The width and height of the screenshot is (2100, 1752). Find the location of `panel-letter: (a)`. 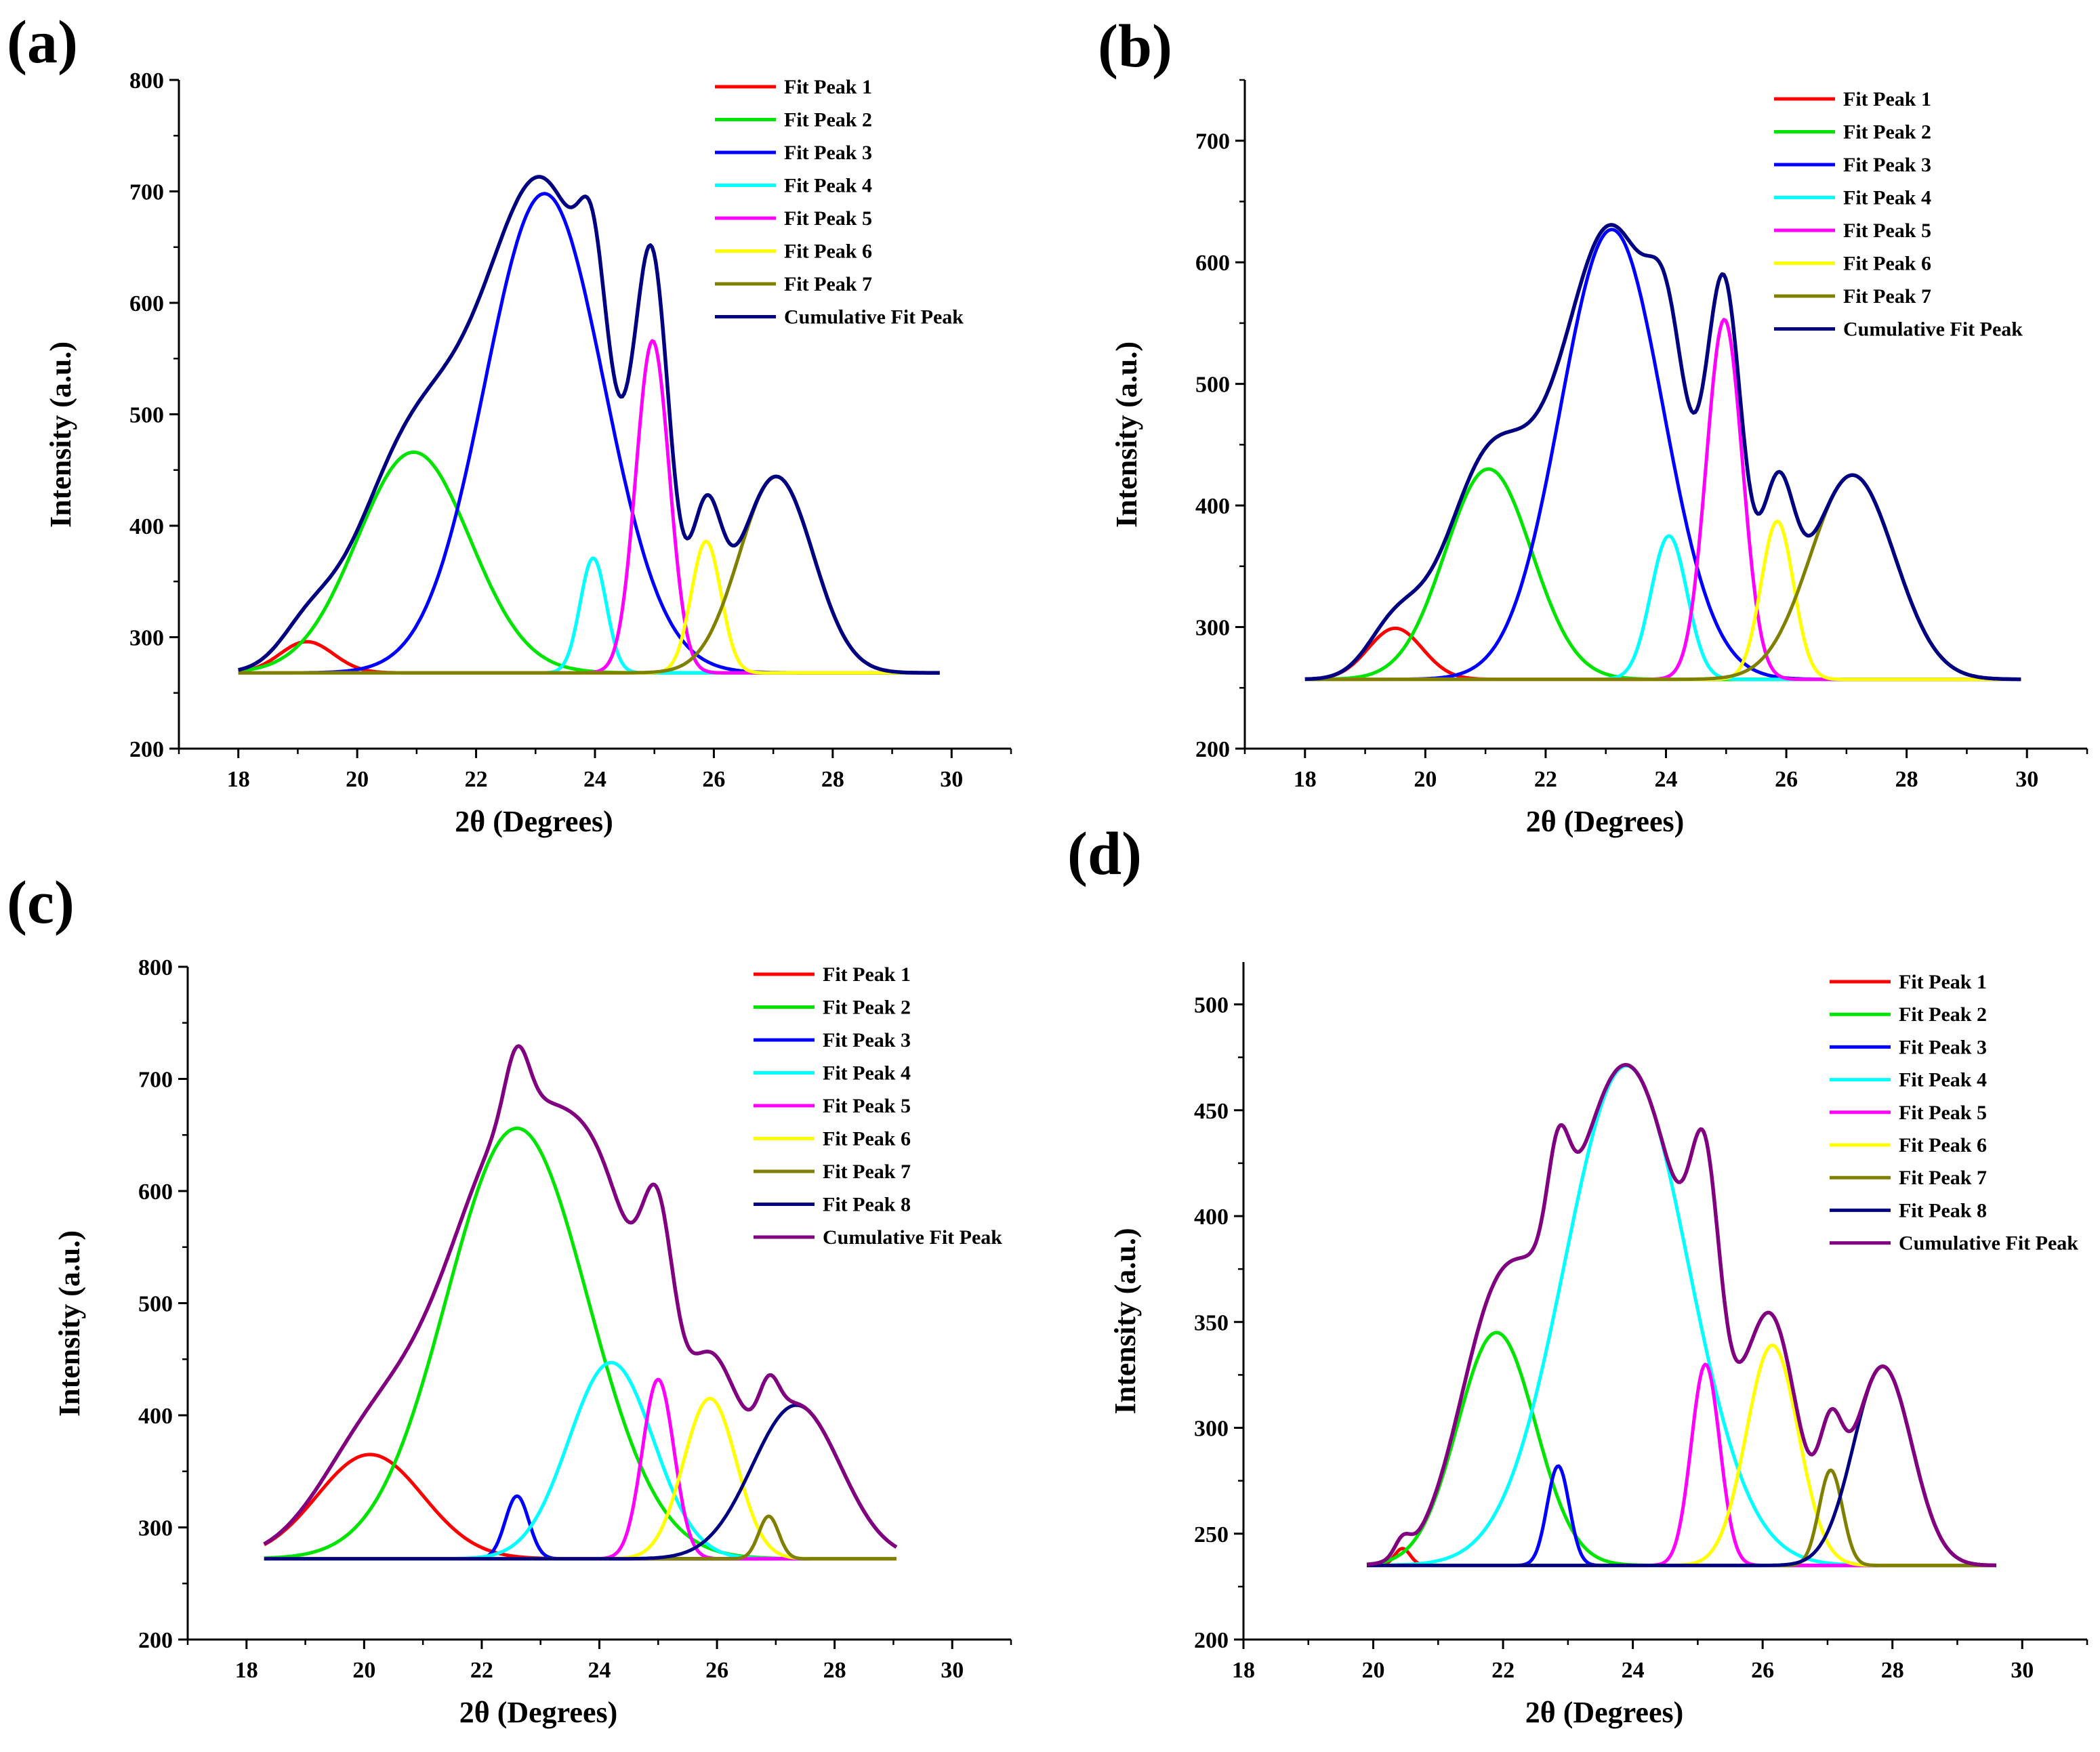

panel-letter: (a) is located at coordinates (42, 43).